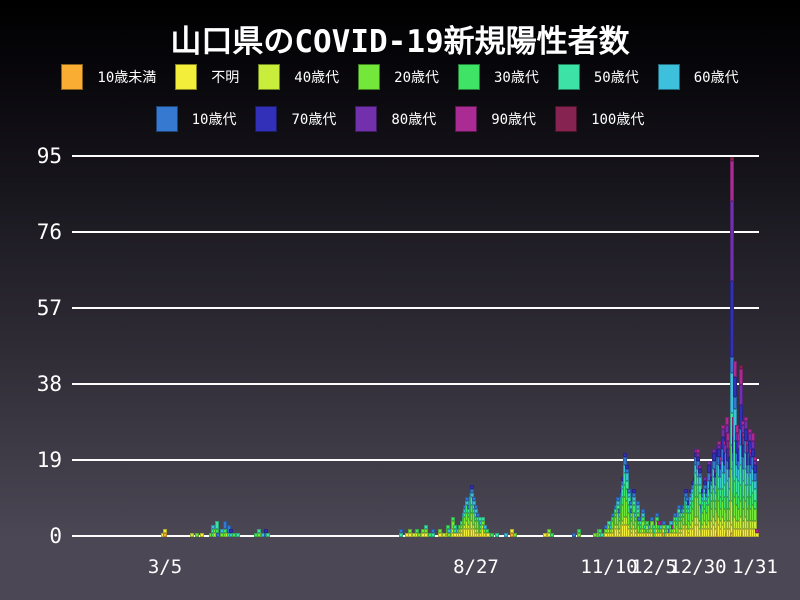  I want to click on legend-label: 60歳代, so click(716, 78).